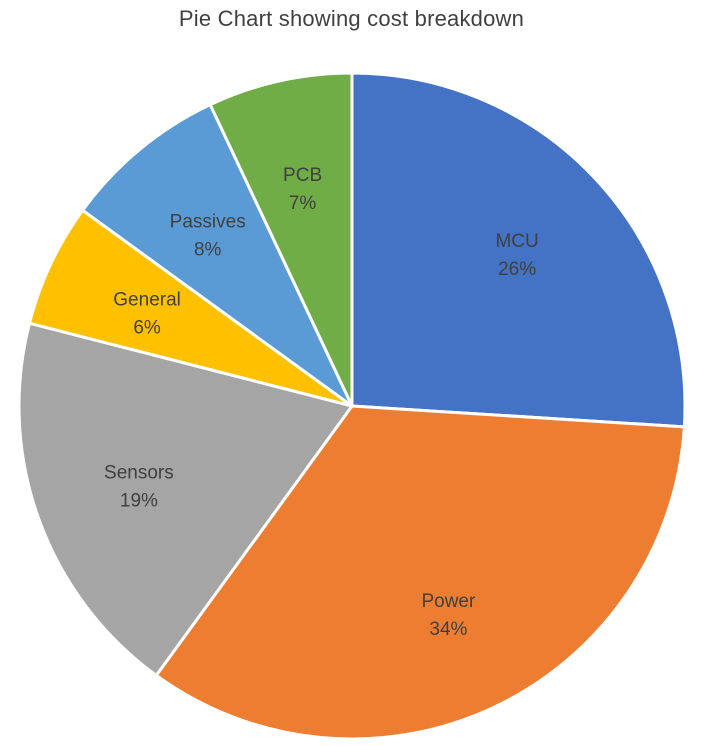 The width and height of the screenshot is (703, 746). Describe the element at coordinates (147, 328) in the screenshot. I see `slice-percent-general: 6%` at that location.